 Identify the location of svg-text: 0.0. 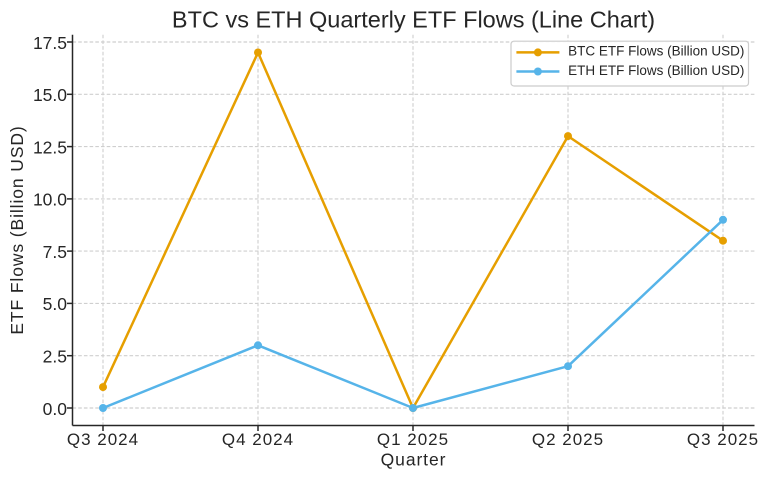
(55, 409).